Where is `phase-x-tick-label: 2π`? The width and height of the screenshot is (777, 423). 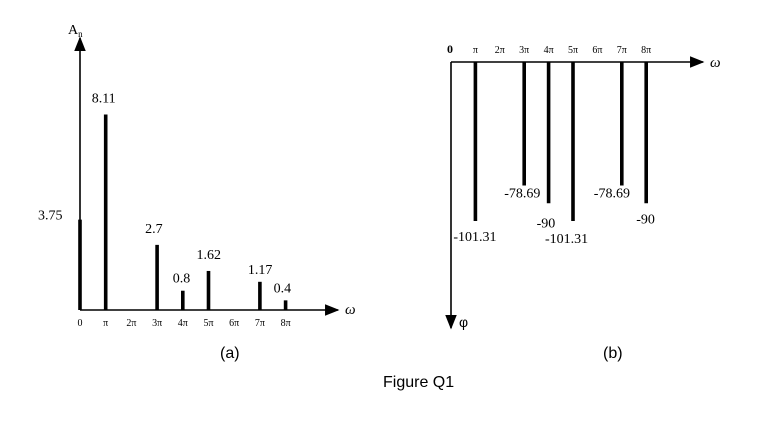
phase-x-tick-label: 2π is located at coordinates (500, 50).